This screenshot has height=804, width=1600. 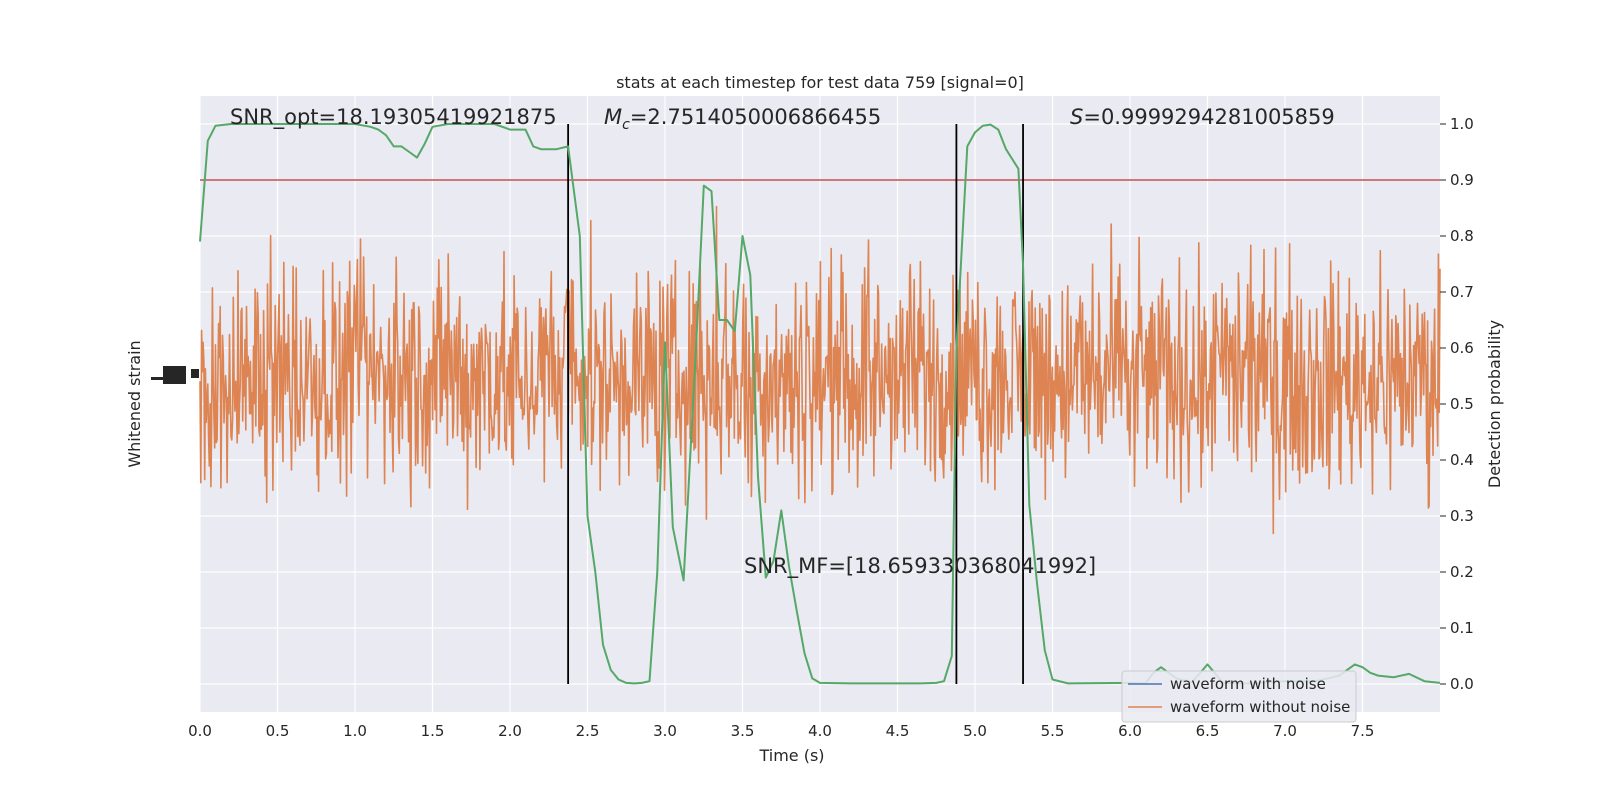 What do you see at coordinates (820, 731) in the screenshot?
I see `x-tick-label: 4.0` at bounding box center [820, 731].